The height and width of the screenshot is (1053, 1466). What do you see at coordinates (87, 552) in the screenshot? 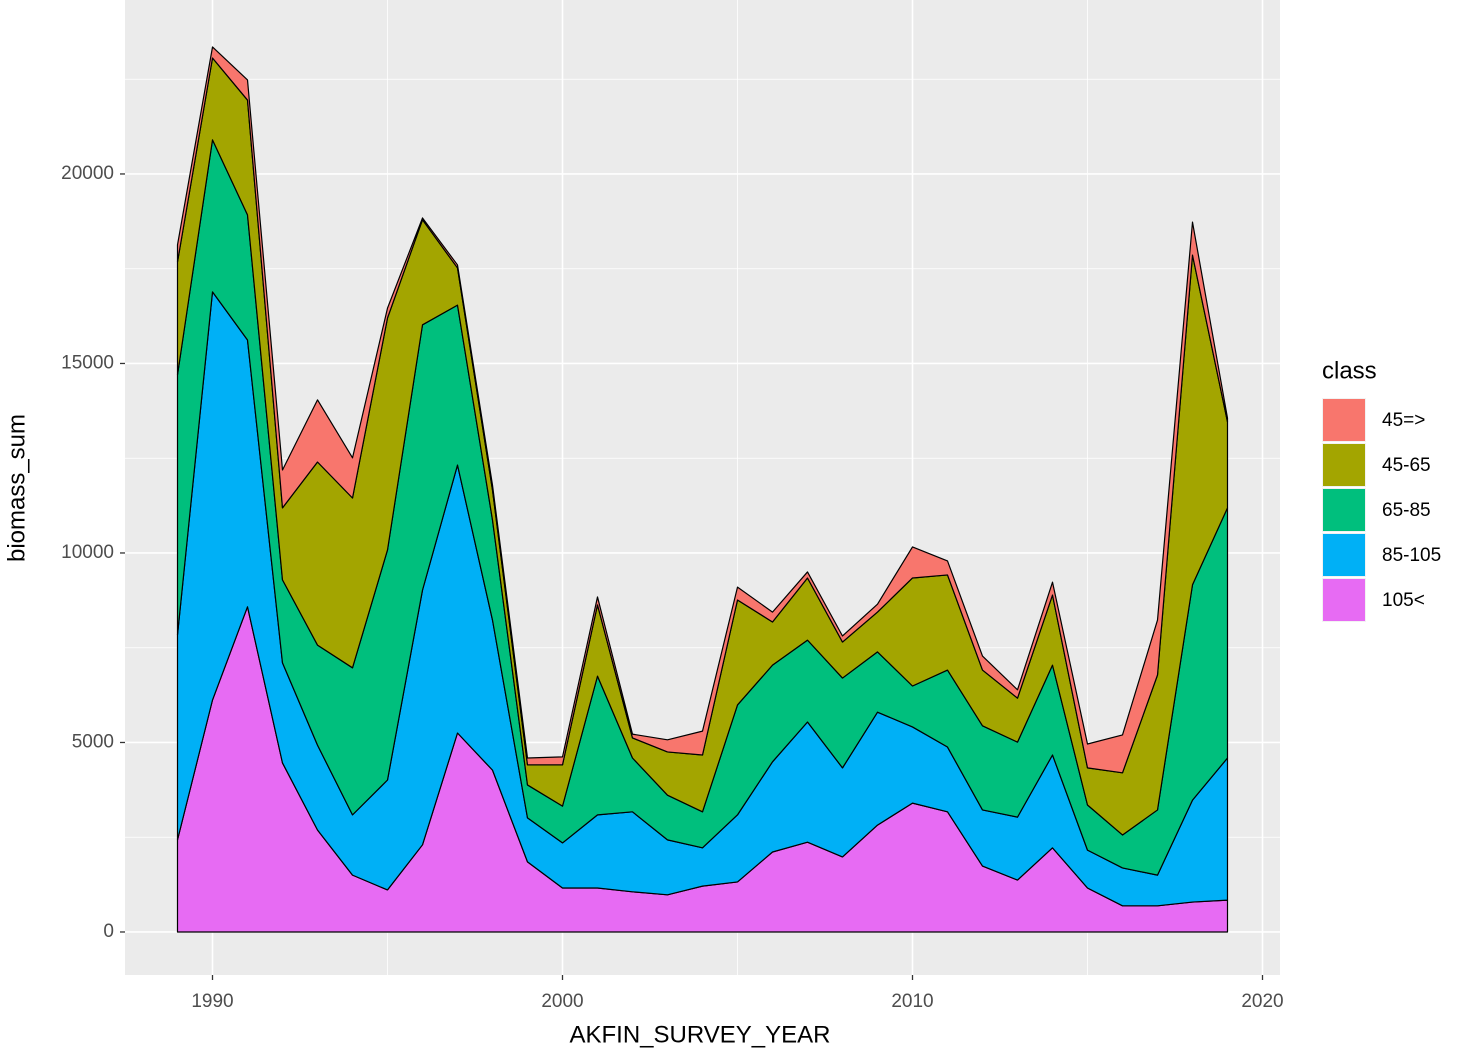
I see `y-tick-label: 10000` at bounding box center [87, 552].